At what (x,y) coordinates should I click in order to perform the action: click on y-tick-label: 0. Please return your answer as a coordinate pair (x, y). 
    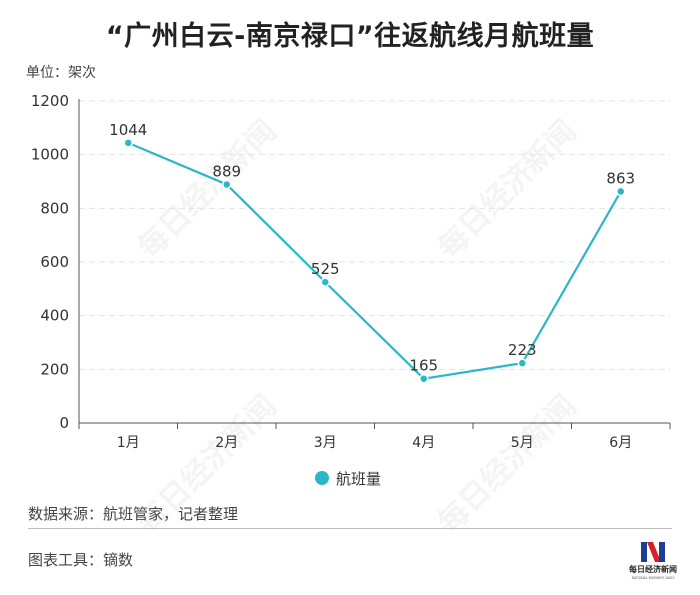
    Looking at the image, I should click on (64, 423).